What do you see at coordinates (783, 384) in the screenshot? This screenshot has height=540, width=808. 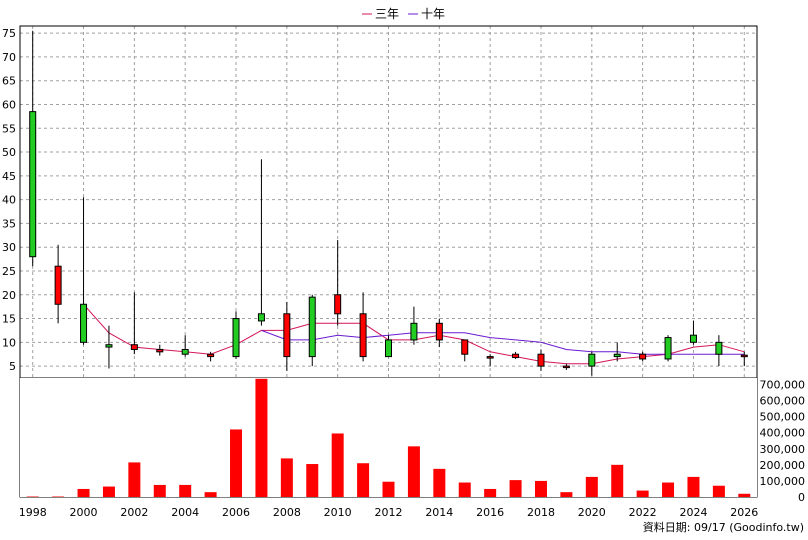 I see `volume-tick-label: 700,000` at bounding box center [783, 384].